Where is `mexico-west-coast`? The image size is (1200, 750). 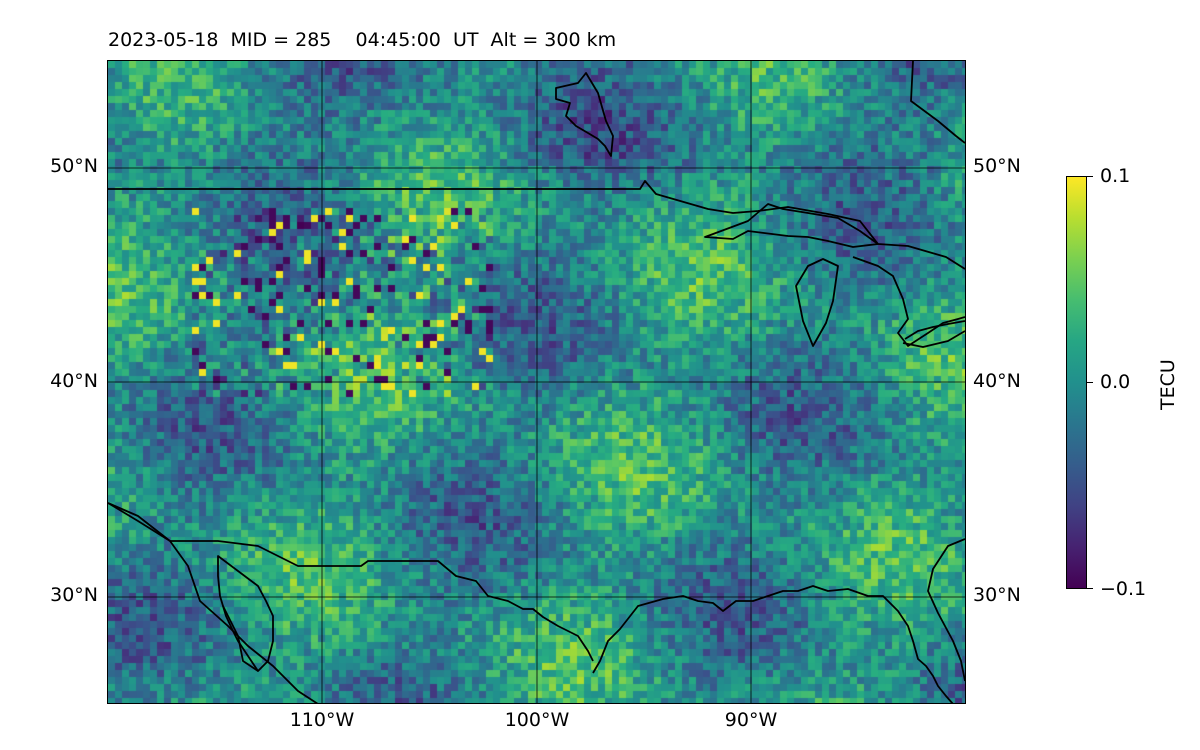
mexico-west-coast is located at coordinates (213, 603).